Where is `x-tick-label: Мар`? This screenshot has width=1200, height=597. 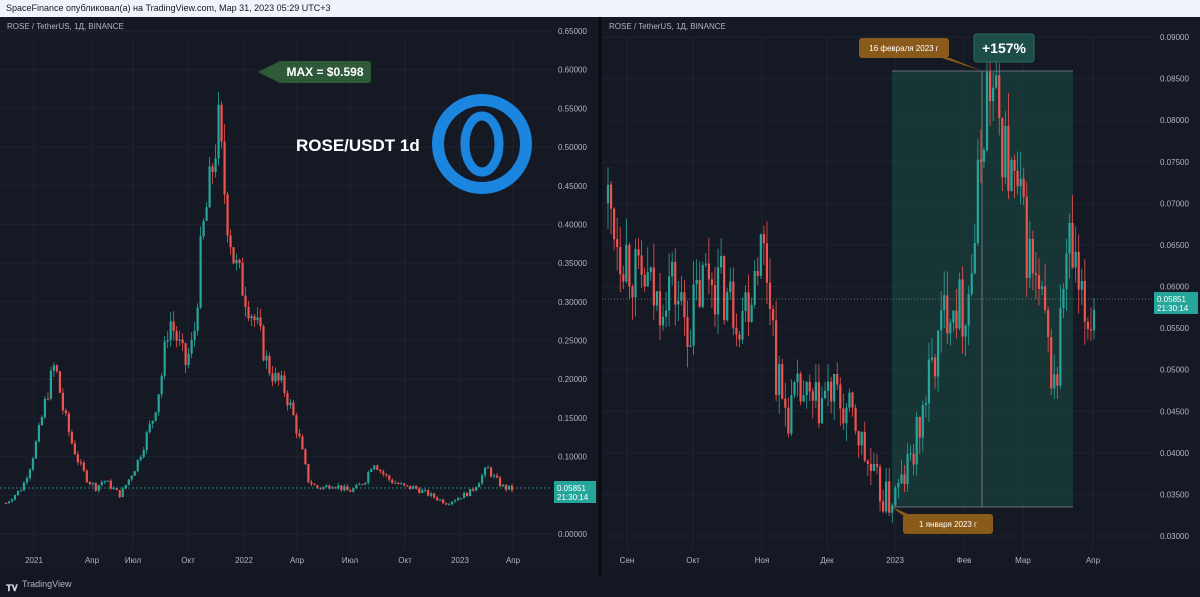
x-tick-label: Мар is located at coordinates (1023, 560).